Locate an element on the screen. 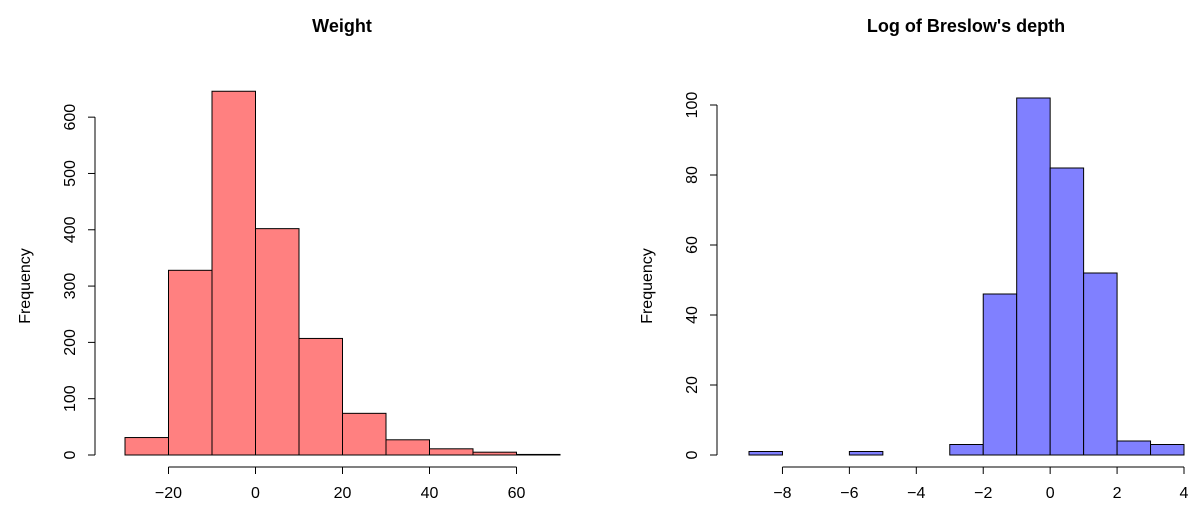 This screenshot has width=1188, height=518. y-tick-label: 500 is located at coordinates (70, 173).